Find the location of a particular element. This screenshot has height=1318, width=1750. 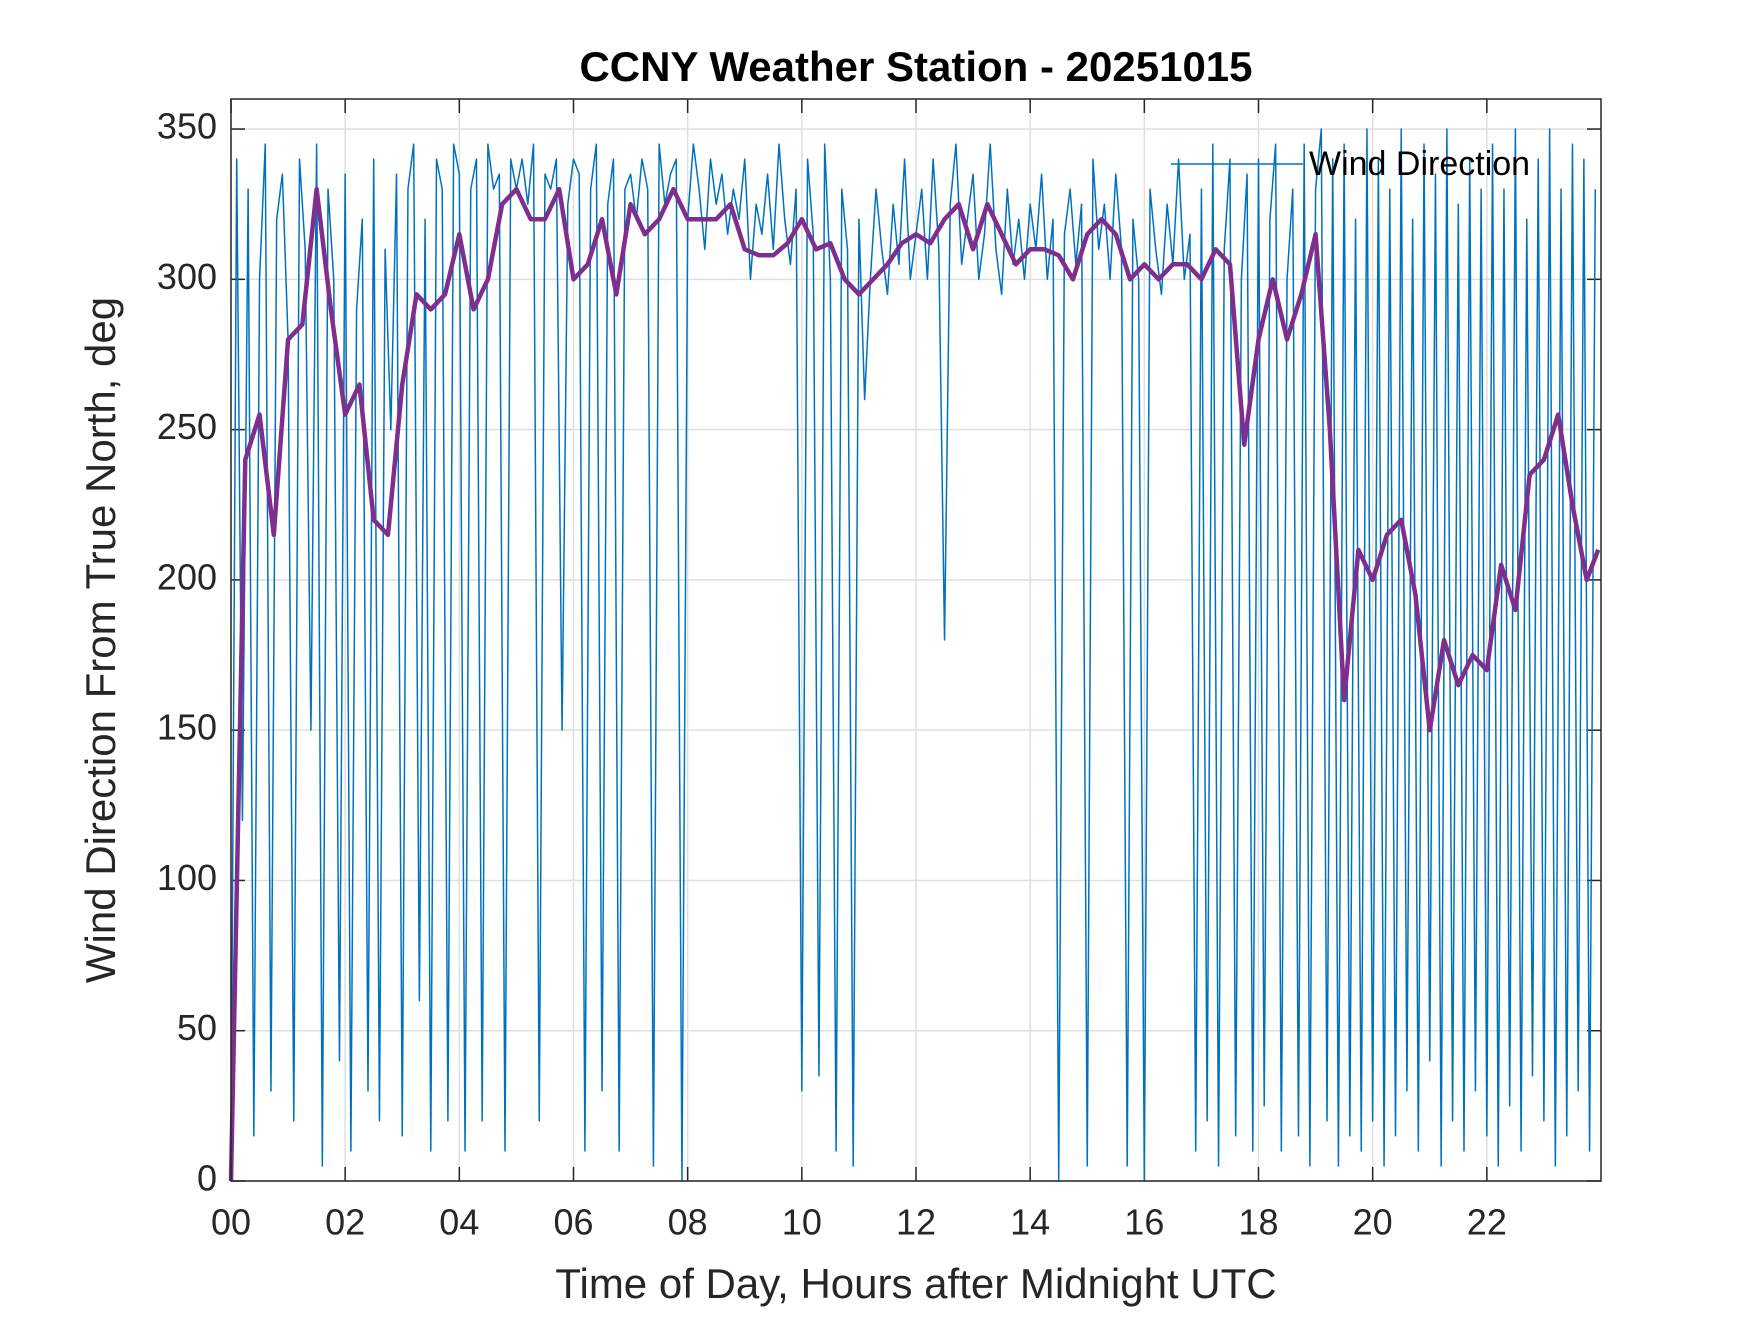

x-tick-label: 18 is located at coordinates (1258, 1222).